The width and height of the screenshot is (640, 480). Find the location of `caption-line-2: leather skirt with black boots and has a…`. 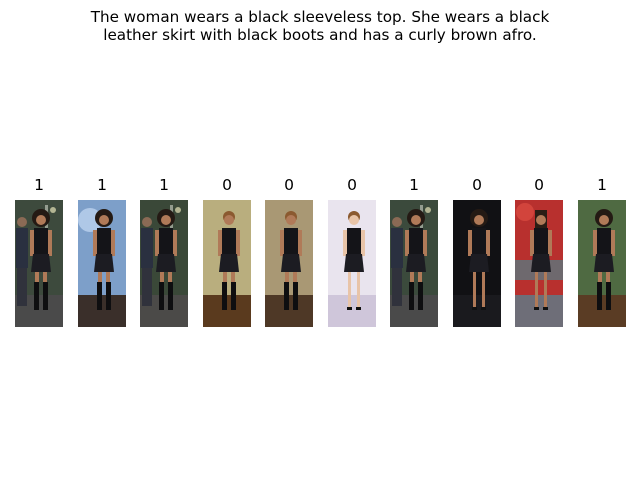

caption-line-2: leather skirt with black boots and has a… is located at coordinates (320, 35).